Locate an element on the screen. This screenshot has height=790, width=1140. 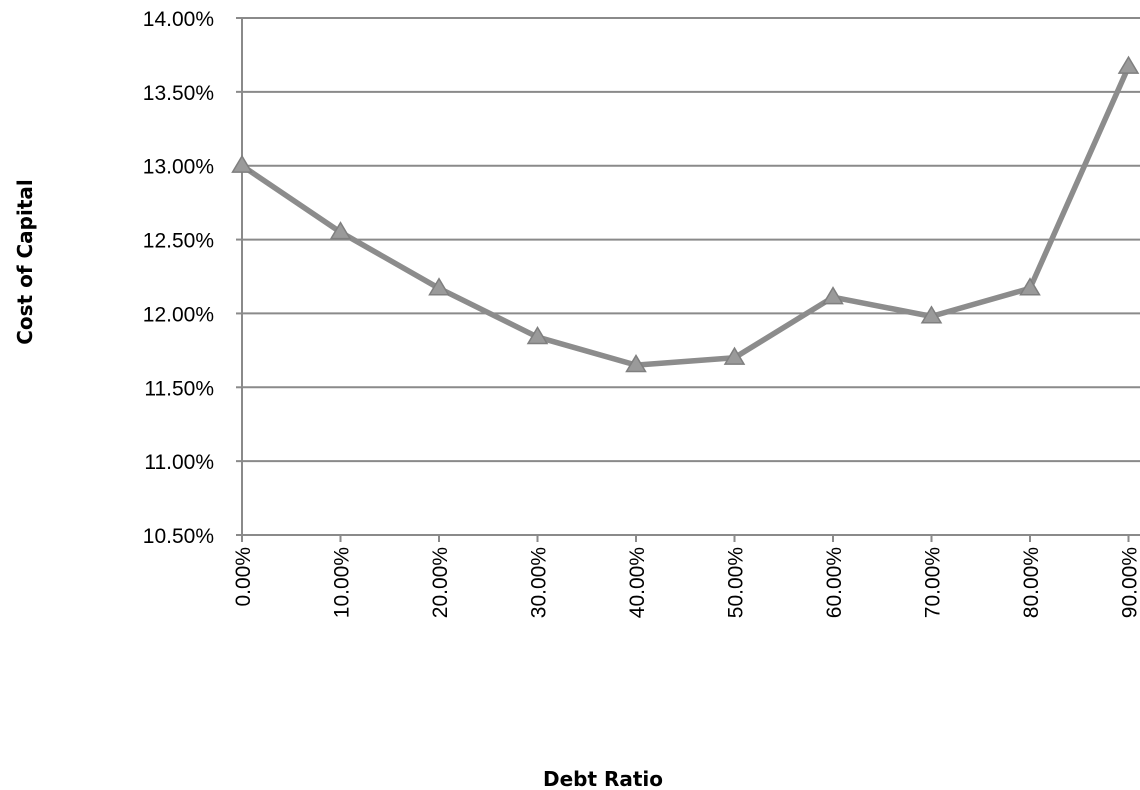
y-tick-label: 12.50% is located at coordinates (178, 241).